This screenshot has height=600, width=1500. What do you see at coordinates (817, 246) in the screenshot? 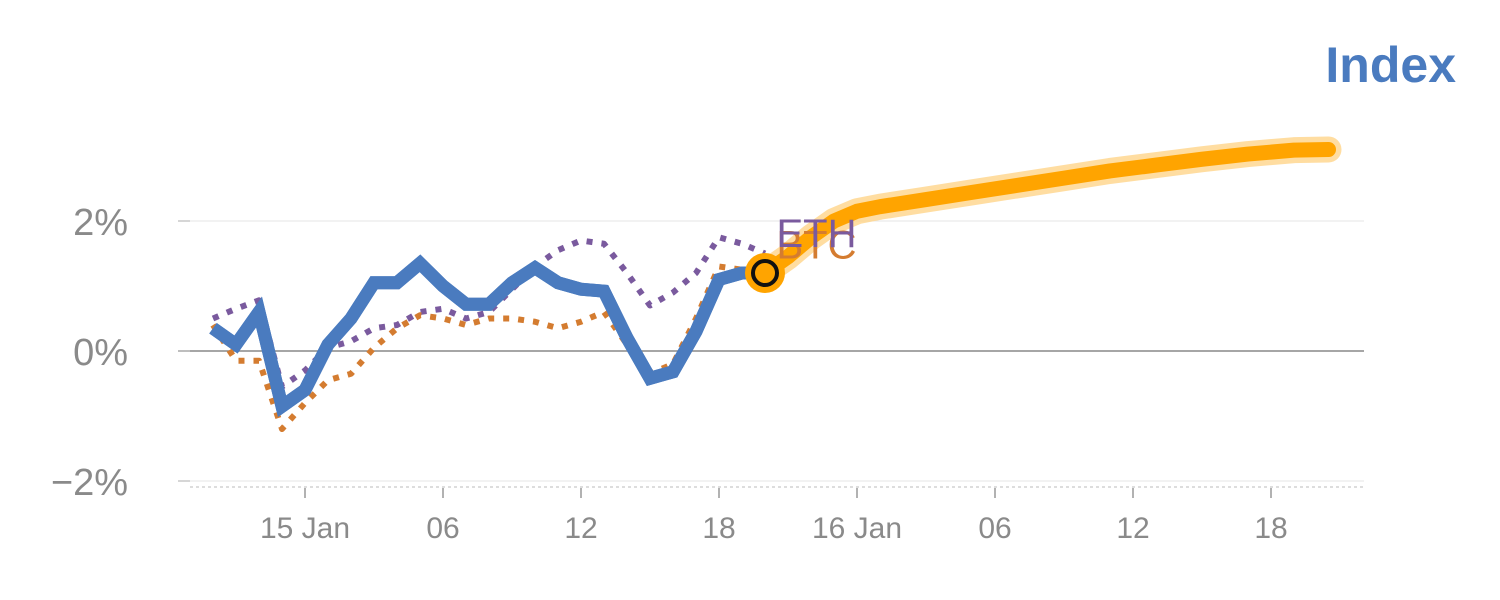
I see `btc-series-label: BTC` at bounding box center [817, 246].